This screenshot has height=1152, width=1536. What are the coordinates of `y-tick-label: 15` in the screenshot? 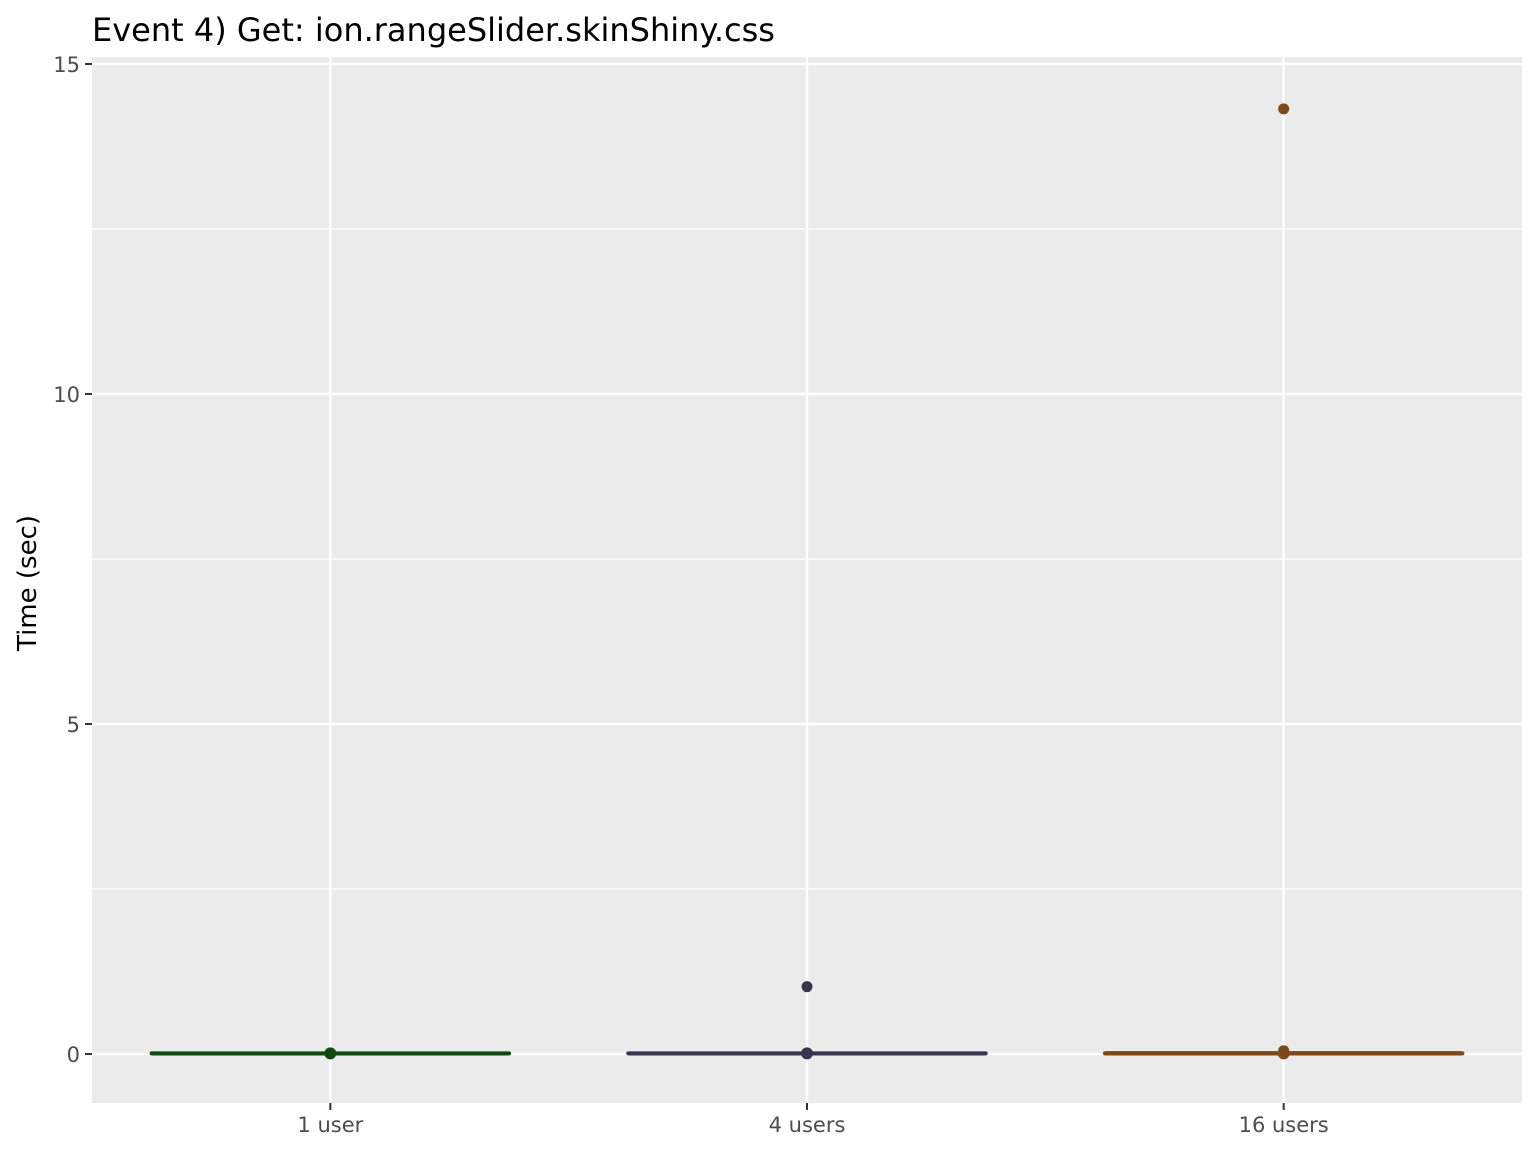 It's located at (66, 65).